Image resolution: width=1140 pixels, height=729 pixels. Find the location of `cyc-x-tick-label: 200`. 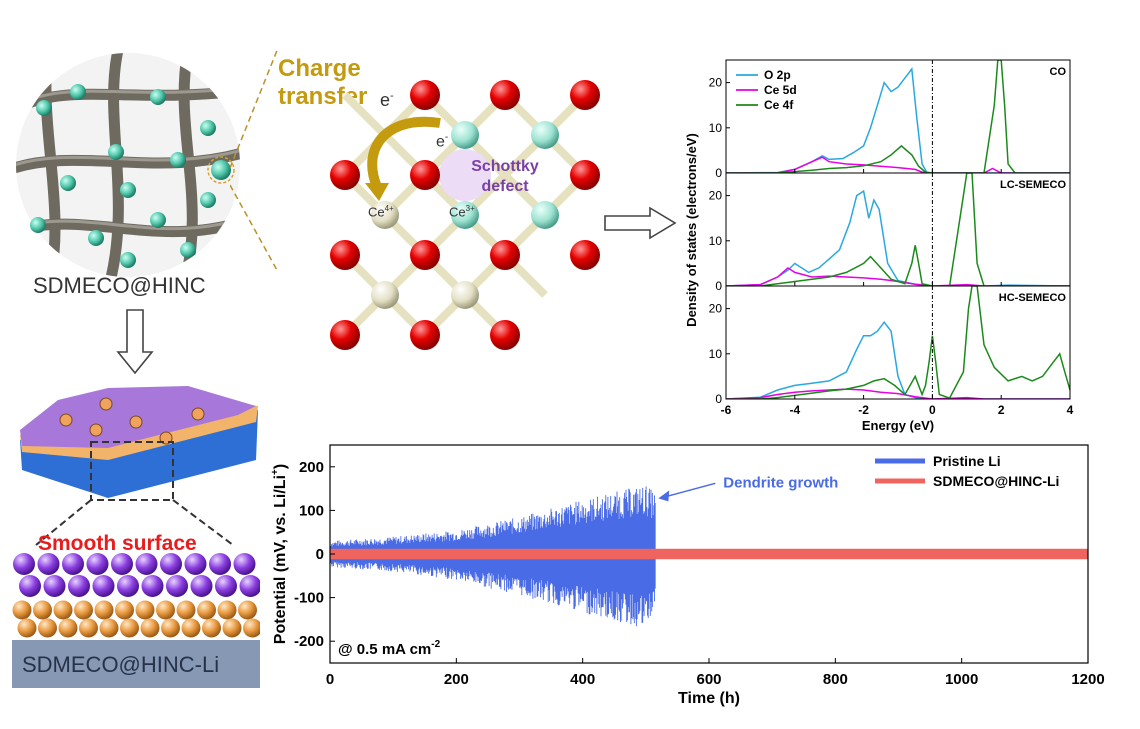

cyc-x-tick-label: 200 is located at coordinates (456, 679).